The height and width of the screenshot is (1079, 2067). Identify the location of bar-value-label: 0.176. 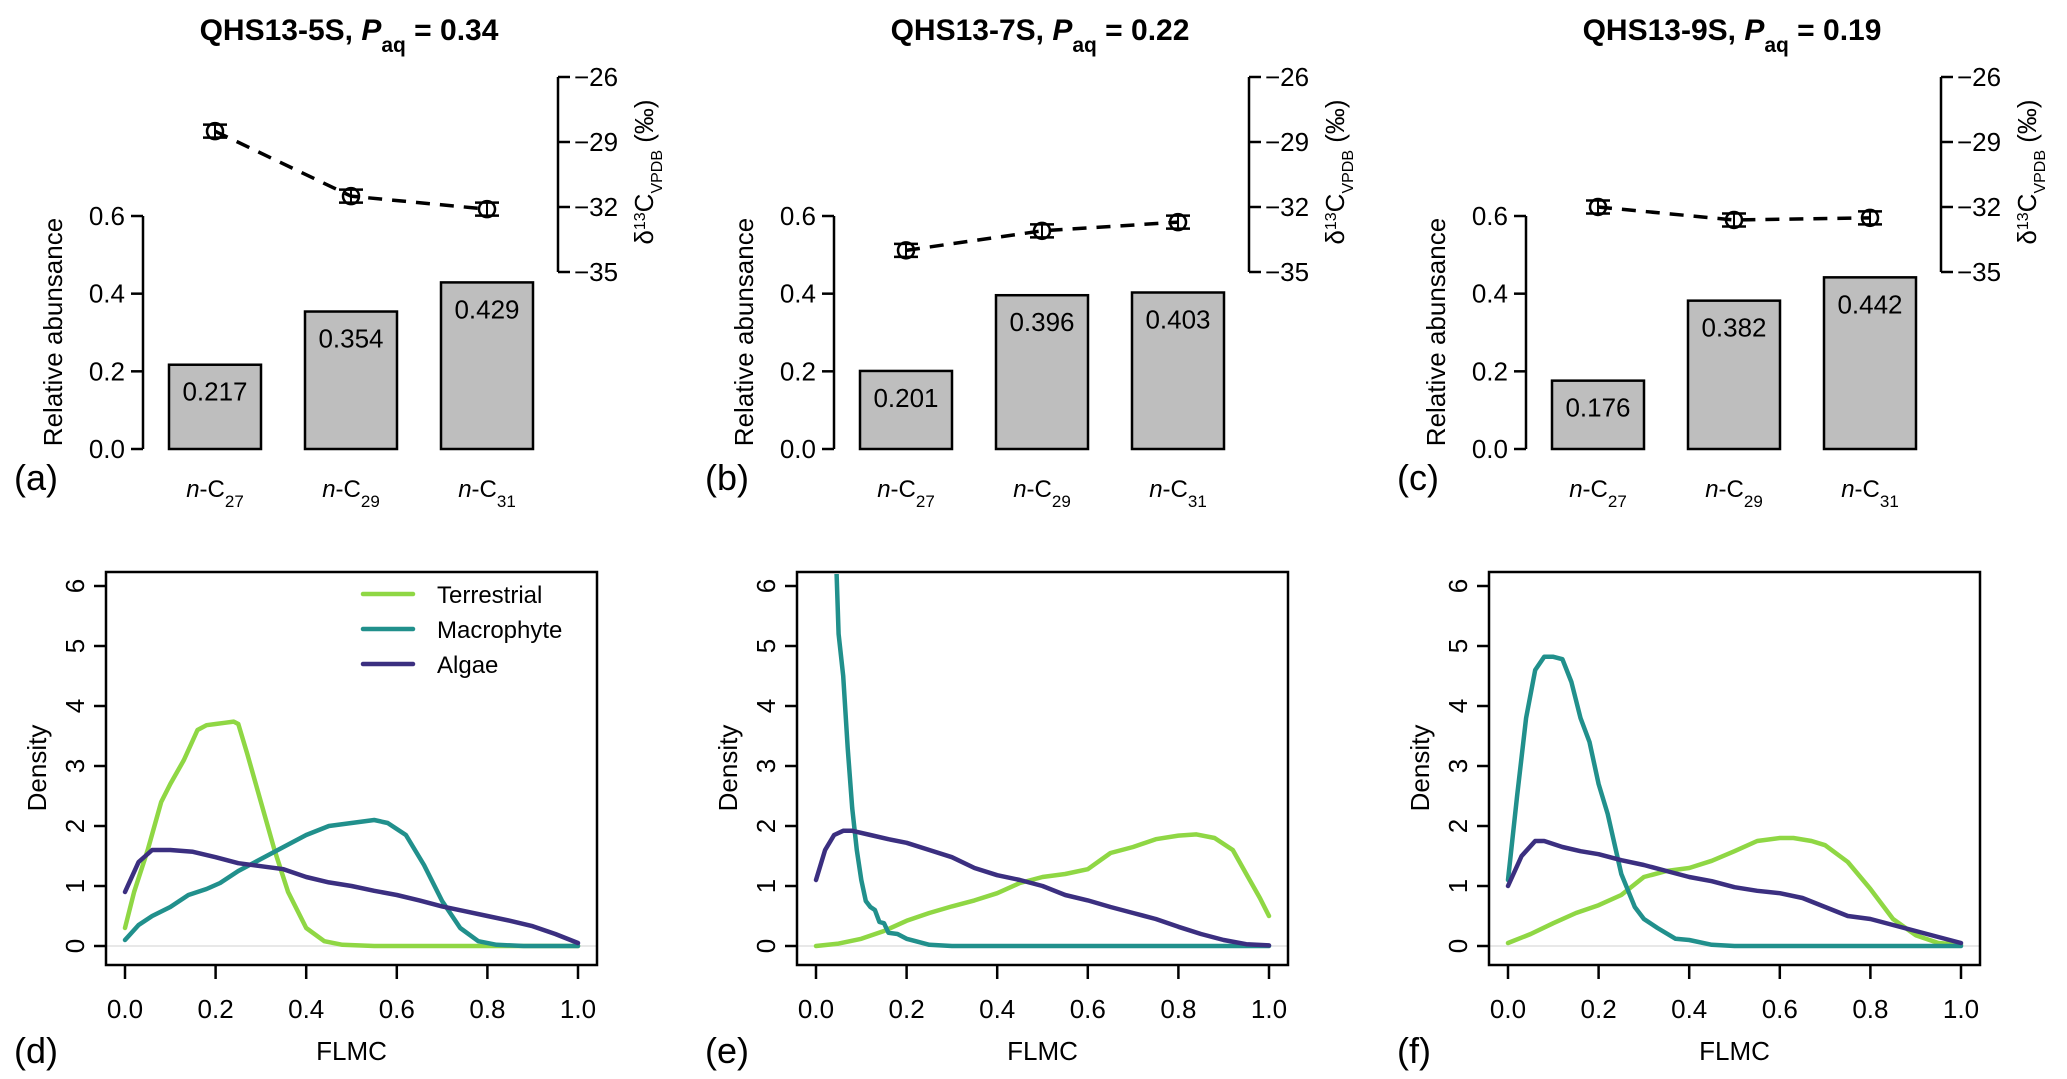
(1597, 408).